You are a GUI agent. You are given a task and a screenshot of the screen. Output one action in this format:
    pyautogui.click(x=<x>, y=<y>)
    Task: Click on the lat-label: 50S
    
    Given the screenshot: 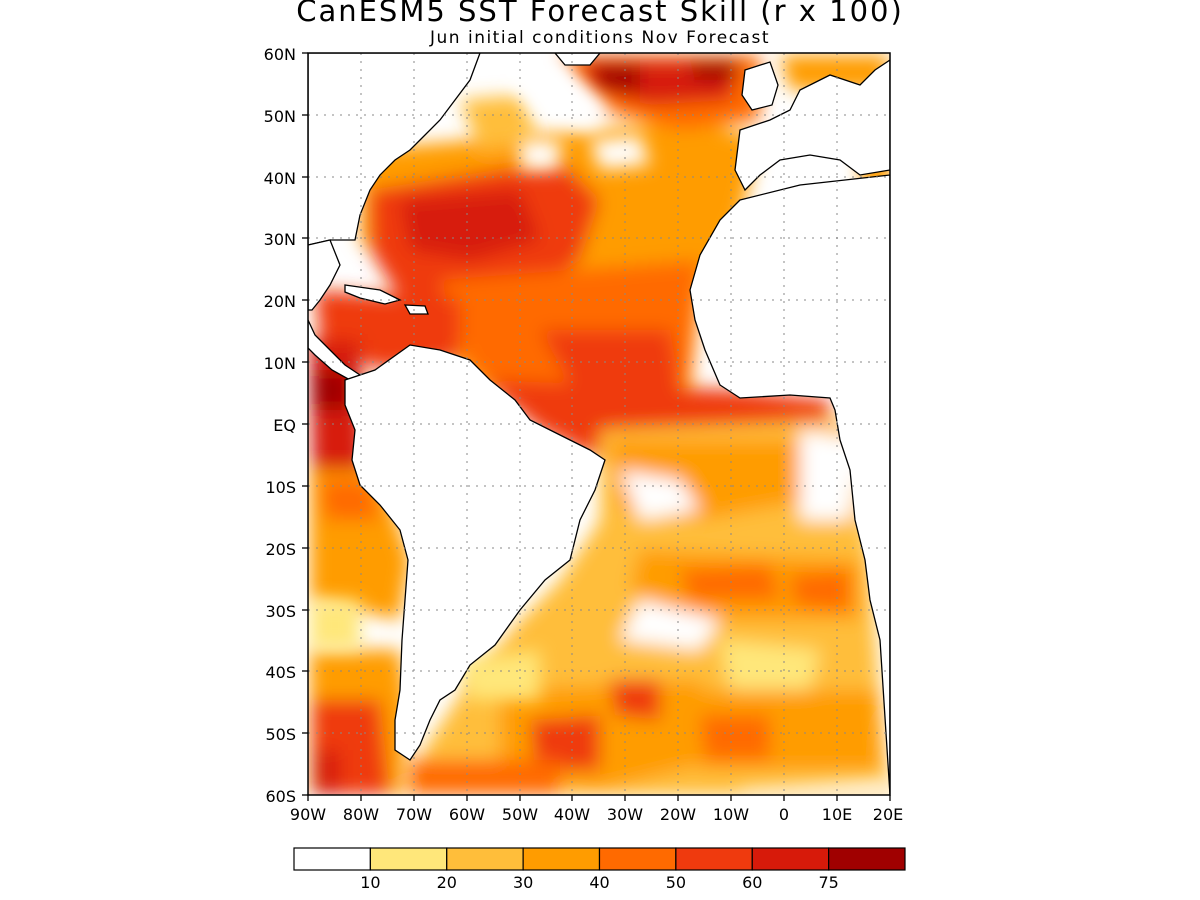 What is the action you would take?
    pyautogui.click(x=280, y=734)
    